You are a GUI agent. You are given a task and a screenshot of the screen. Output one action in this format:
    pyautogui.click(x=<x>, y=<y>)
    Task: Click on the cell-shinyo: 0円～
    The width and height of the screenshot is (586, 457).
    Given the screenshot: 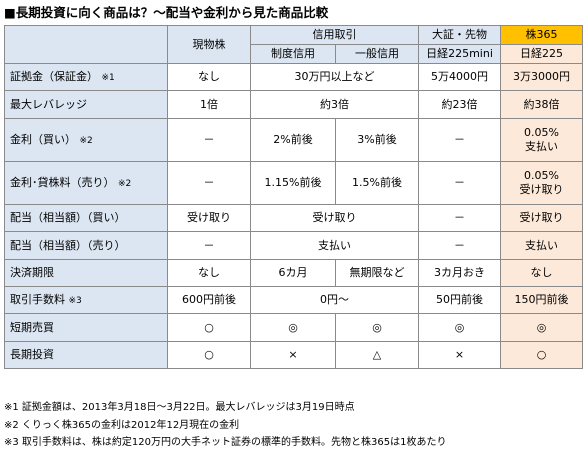 What is the action you would take?
    pyautogui.click(x=334, y=300)
    